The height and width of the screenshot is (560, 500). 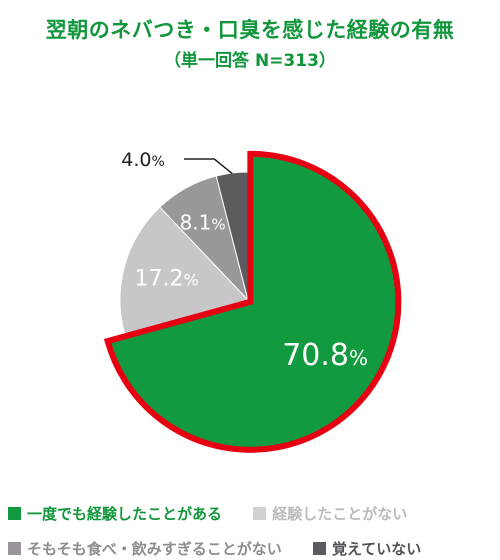 What do you see at coordinates (154, 549) in the screenshot?
I see `legend-label: そもそも食べ・飲みすぎることがない` at bounding box center [154, 549].